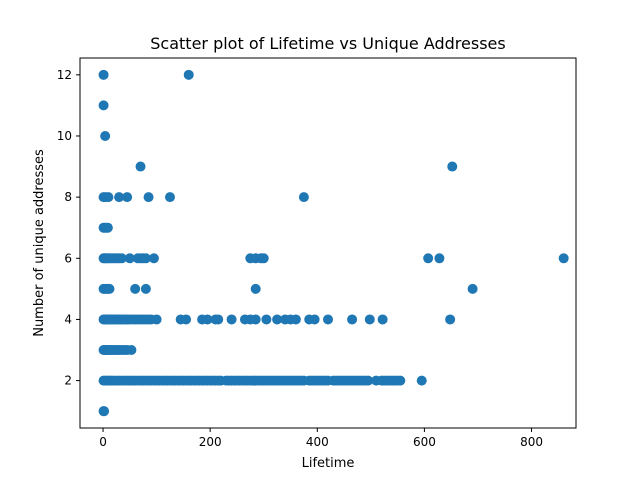 The height and width of the screenshot is (480, 640). I want to click on y-axis-label: Number of unique addresses, so click(39, 243).